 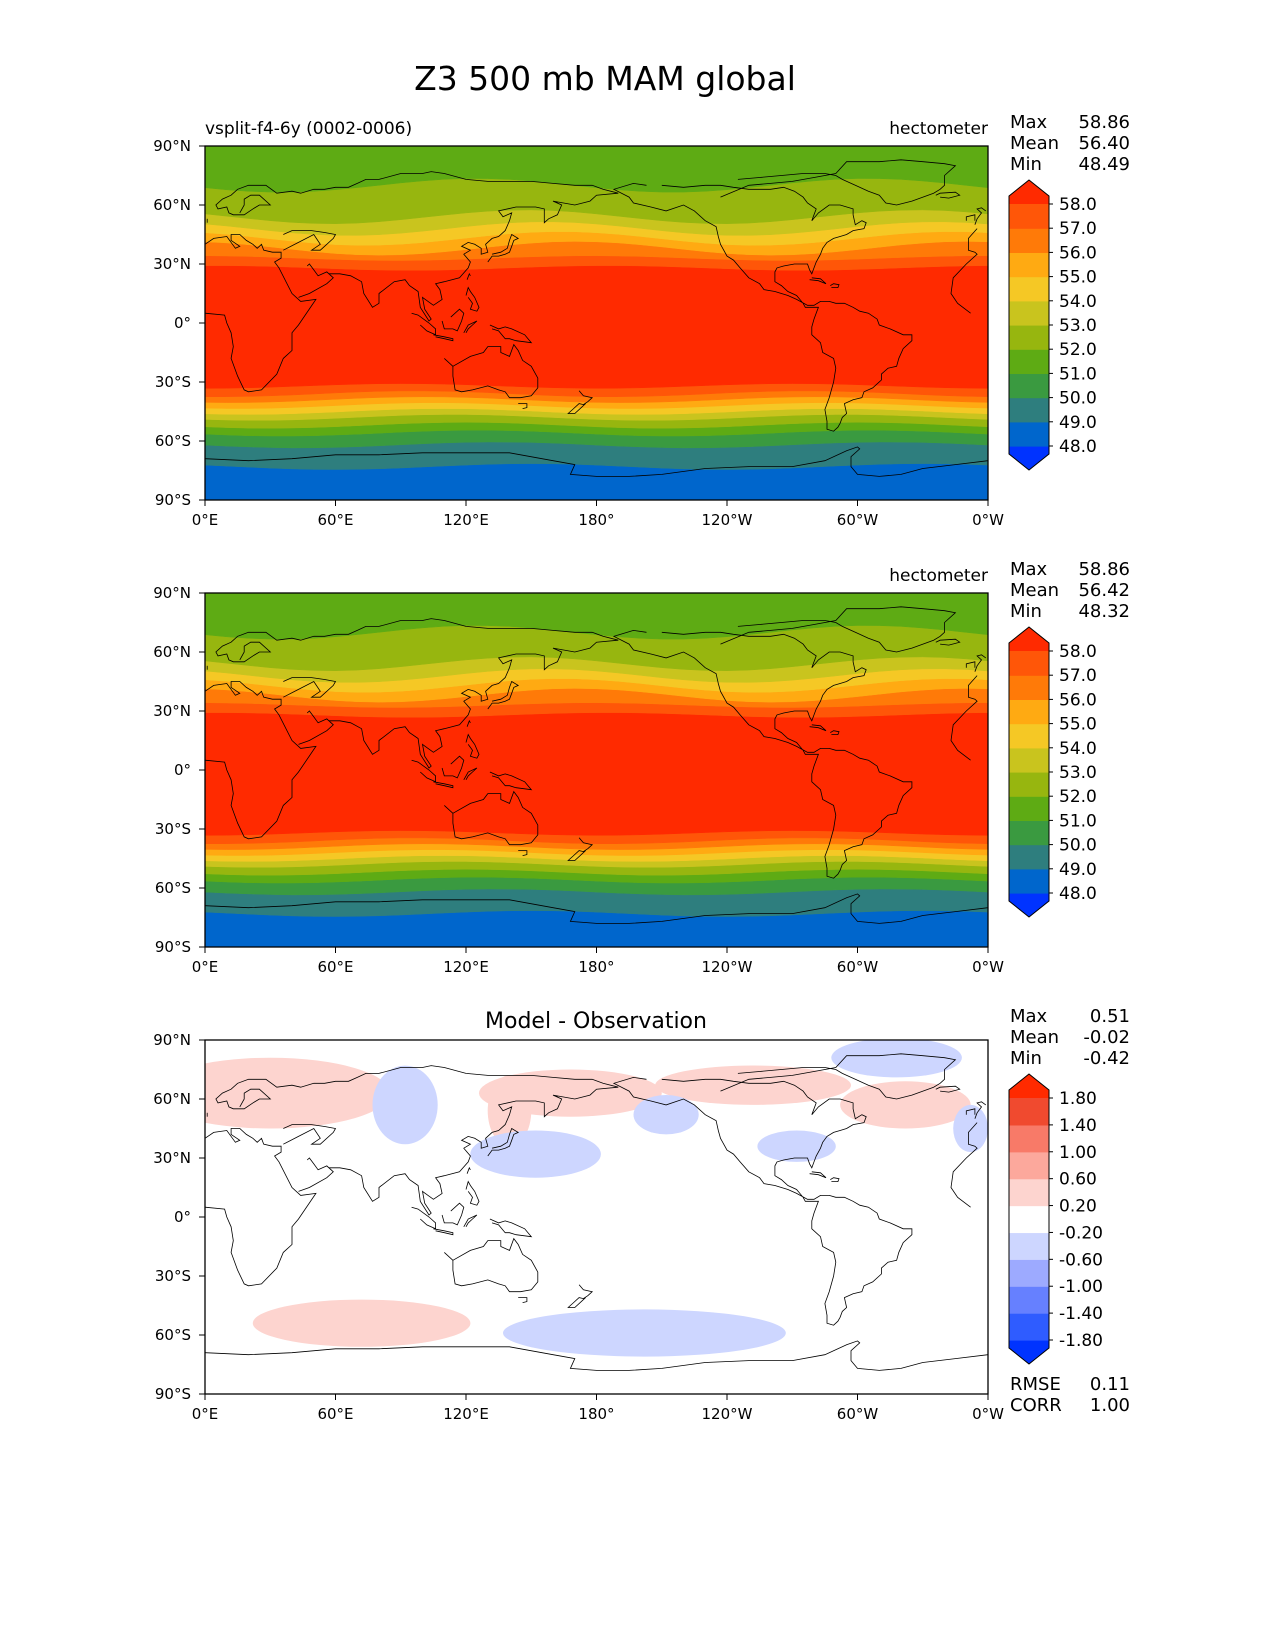 What do you see at coordinates (1078, 846) in the screenshot?
I see `colorbar-tick-label: 50.0` at bounding box center [1078, 846].